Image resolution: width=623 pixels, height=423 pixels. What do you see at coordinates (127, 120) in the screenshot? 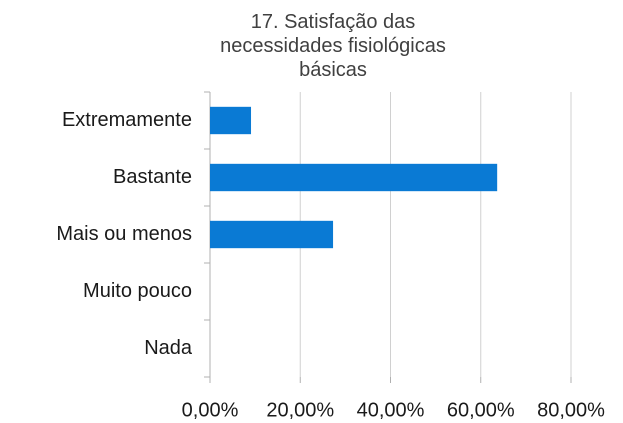
I see `y-tick-label: Extremamente` at bounding box center [127, 120].